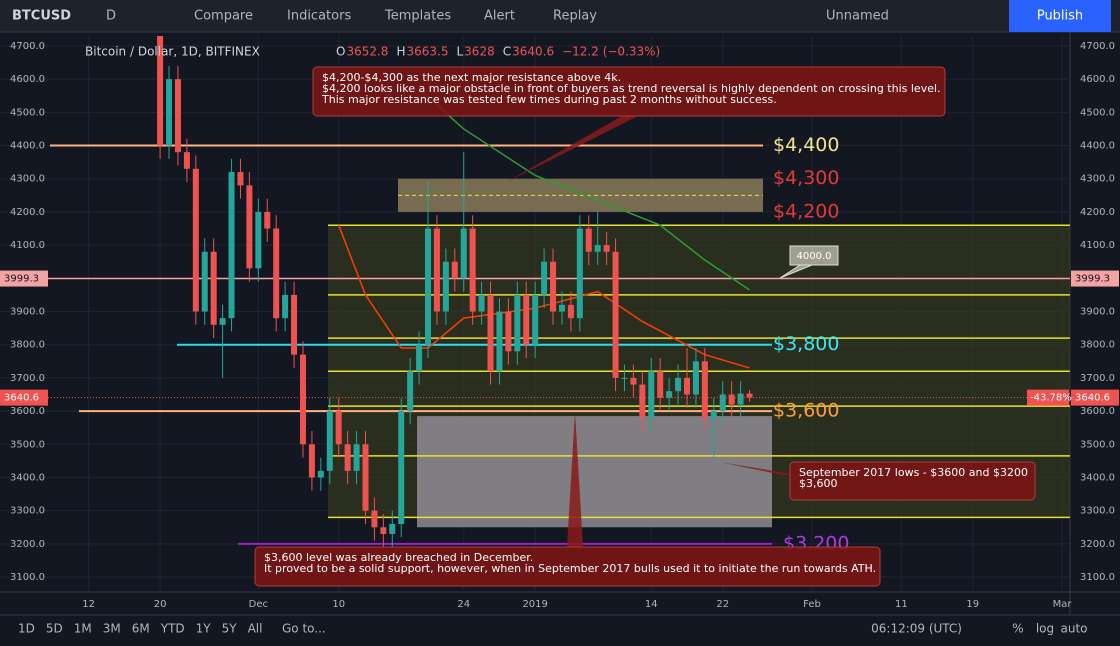 The height and width of the screenshot is (646, 1120). Describe the element at coordinates (499, 16) in the screenshot. I see `toolbar-item: Alert` at that location.